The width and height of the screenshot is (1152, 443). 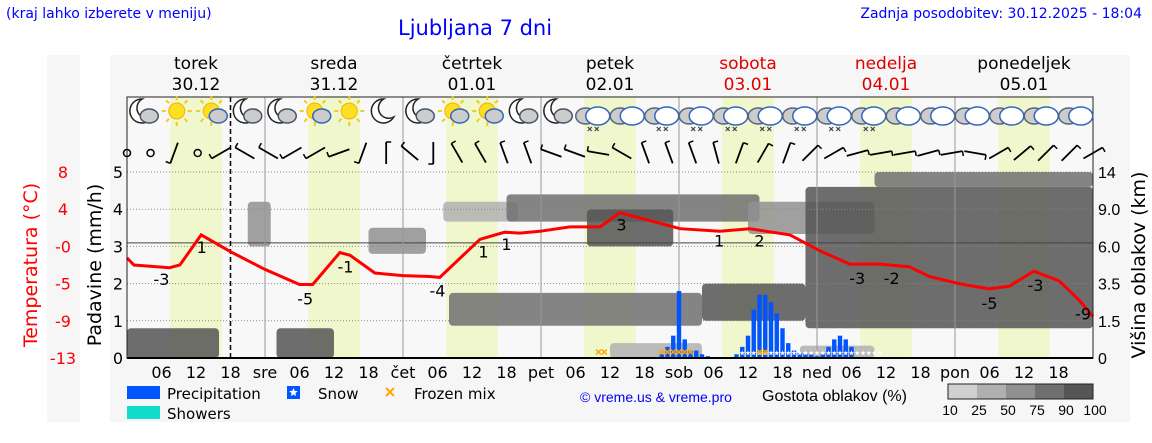 What do you see at coordinates (196, 64) in the screenshot?
I see `day-name: torek` at bounding box center [196, 64].